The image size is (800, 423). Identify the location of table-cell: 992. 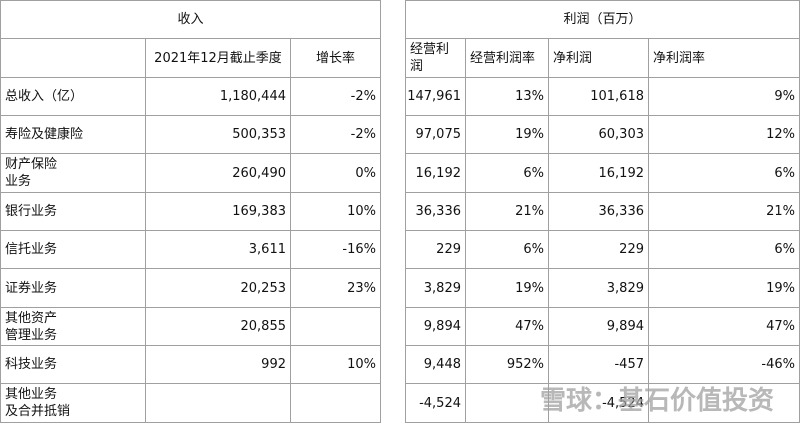
(218, 364).